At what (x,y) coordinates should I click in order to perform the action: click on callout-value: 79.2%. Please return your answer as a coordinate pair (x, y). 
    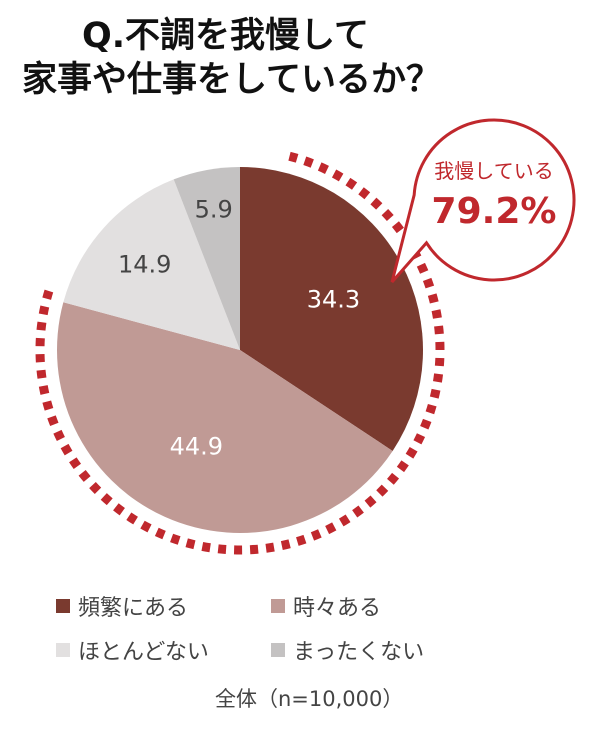
    Looking at the image, I should click on (494, 211).